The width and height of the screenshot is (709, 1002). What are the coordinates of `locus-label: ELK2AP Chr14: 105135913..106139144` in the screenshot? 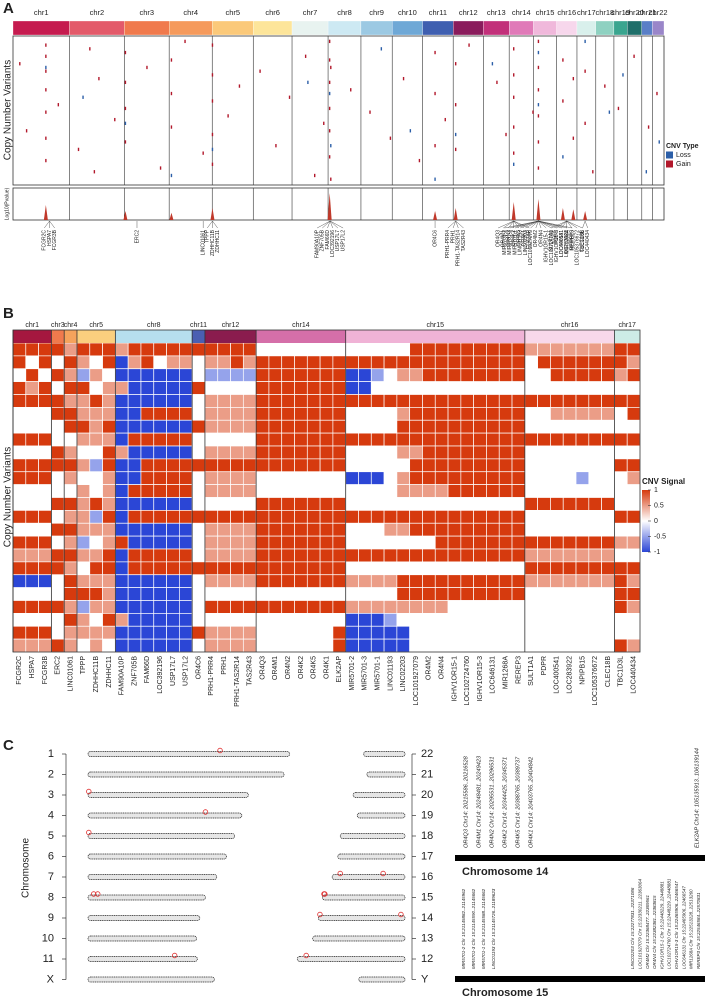 It's located at (697, 798).